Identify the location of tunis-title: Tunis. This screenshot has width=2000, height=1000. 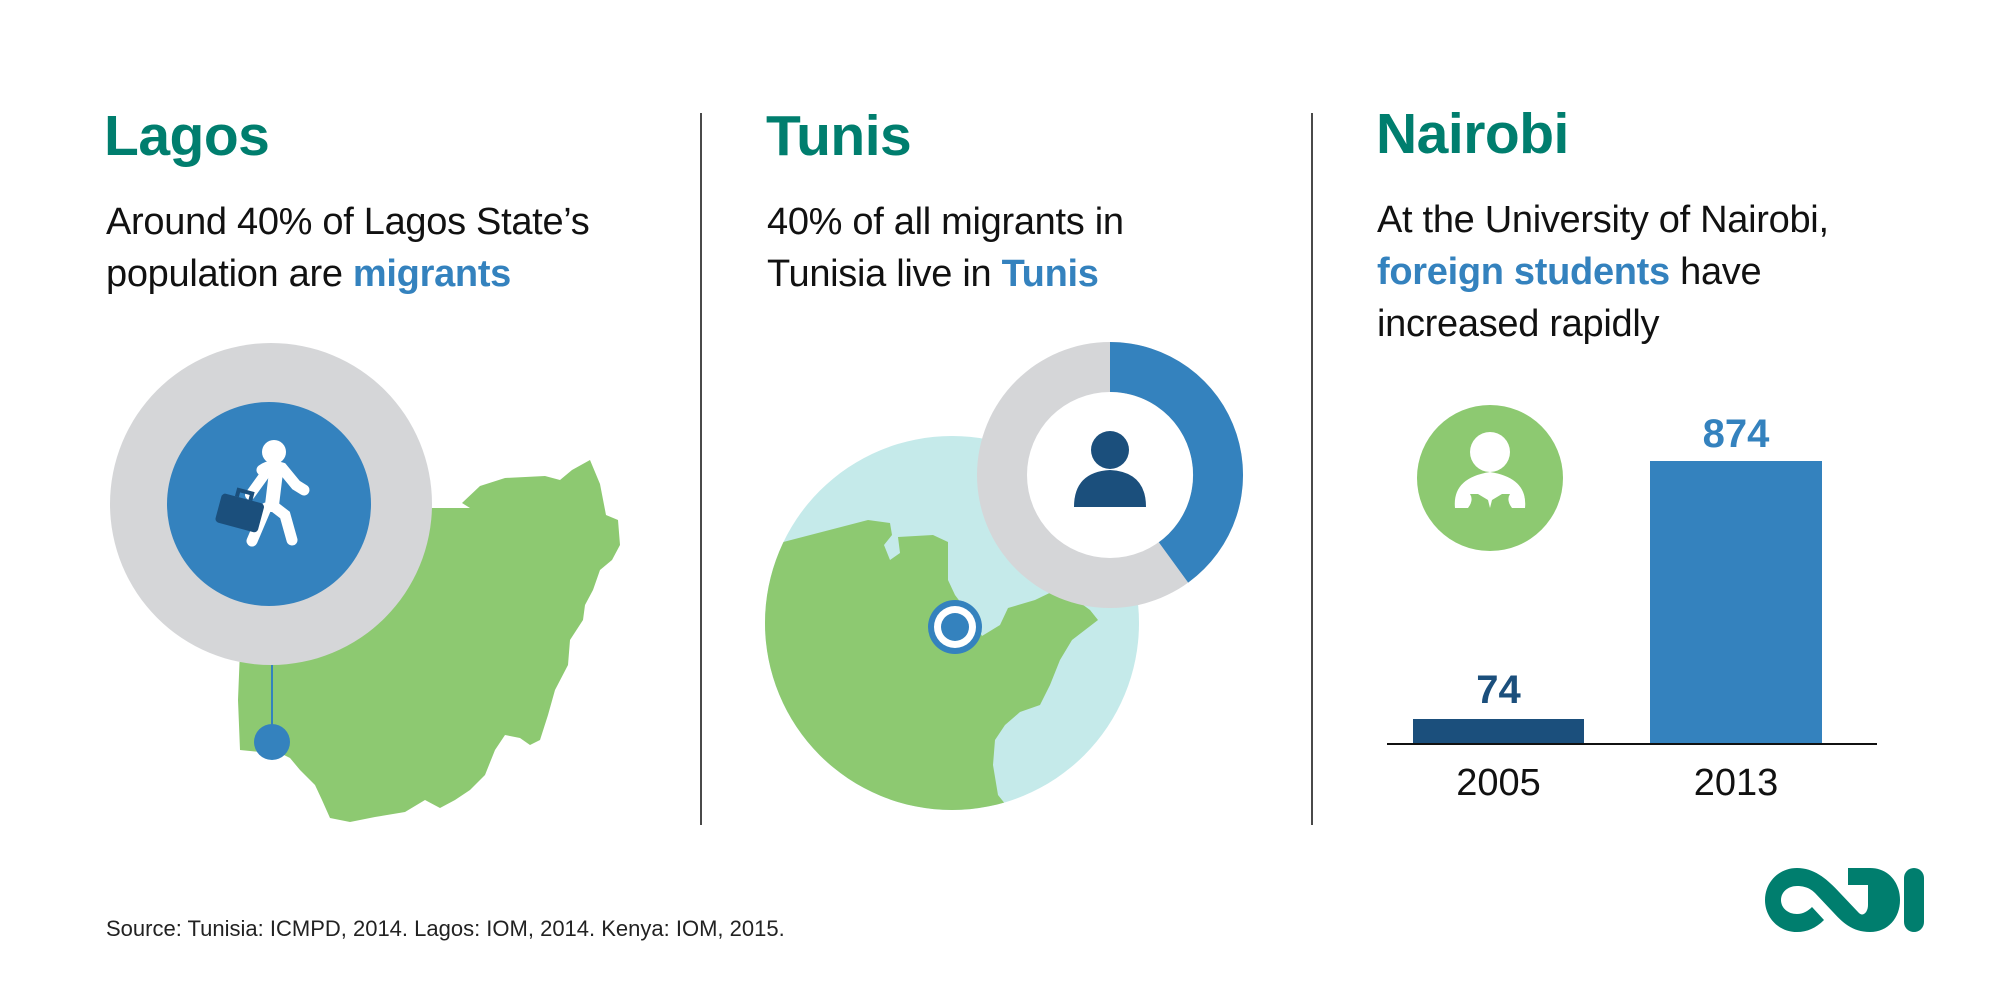
(839, 136).